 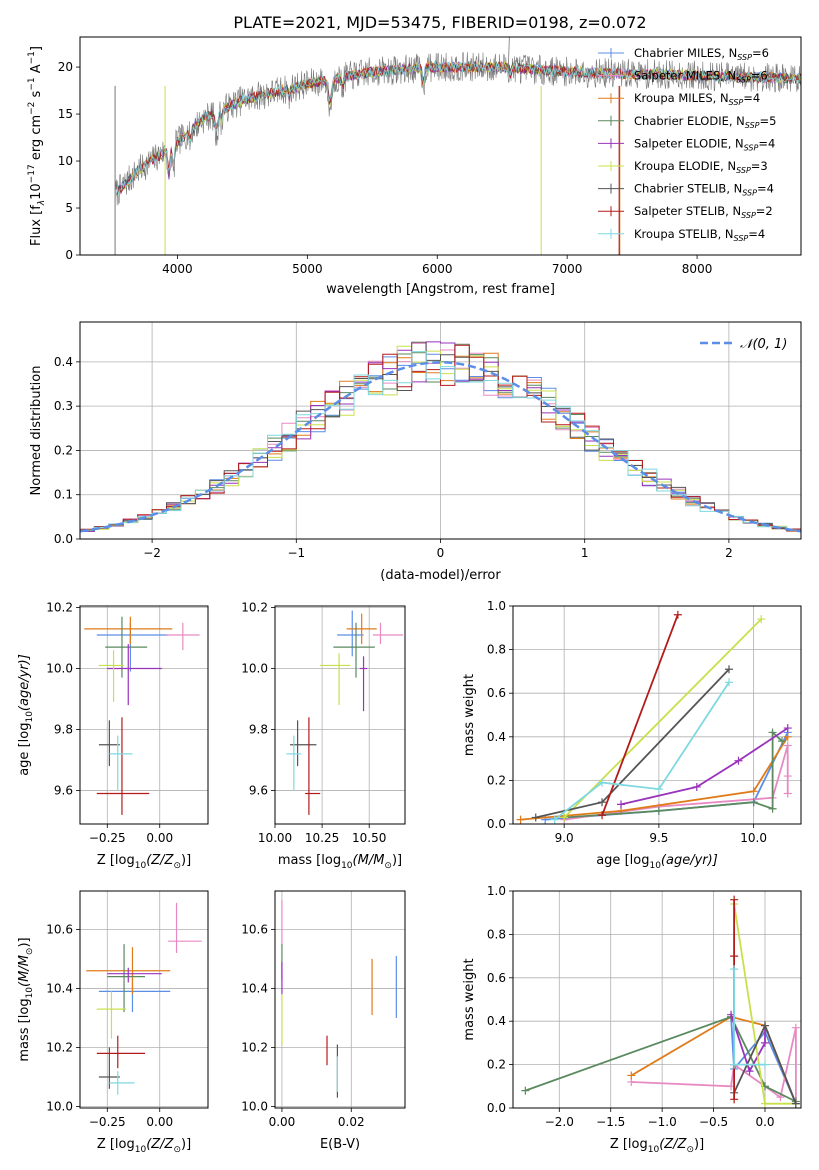 I want to click on weight-line-chabrier-miles, so click(x=763, y=1060).